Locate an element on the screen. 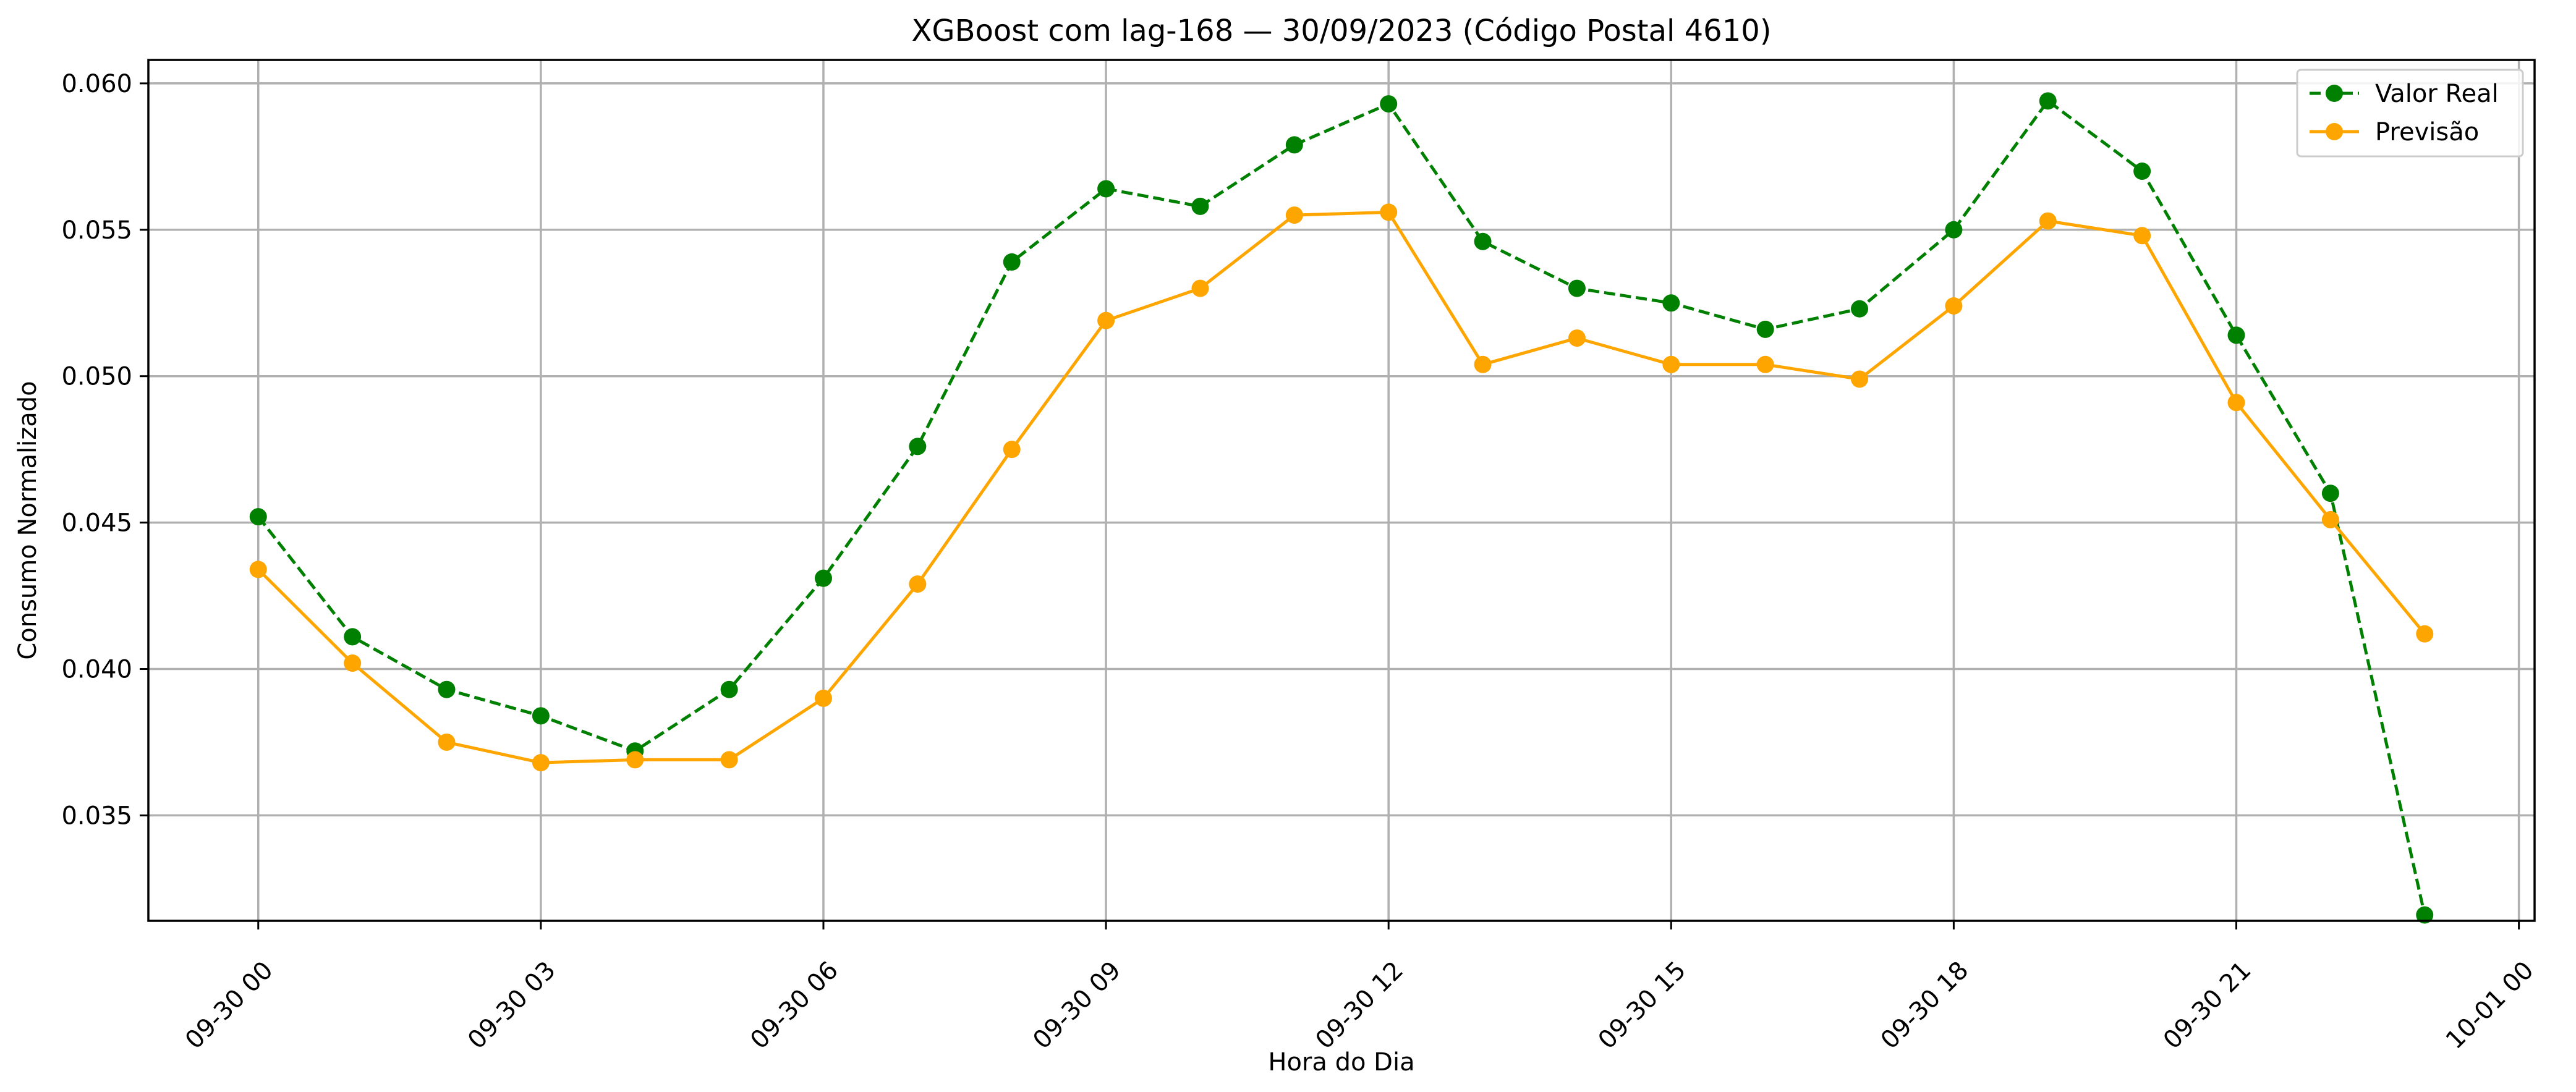 The image size is (2576, 1092). y-tick-label: 0.035 is located at coordinates (96, 816).